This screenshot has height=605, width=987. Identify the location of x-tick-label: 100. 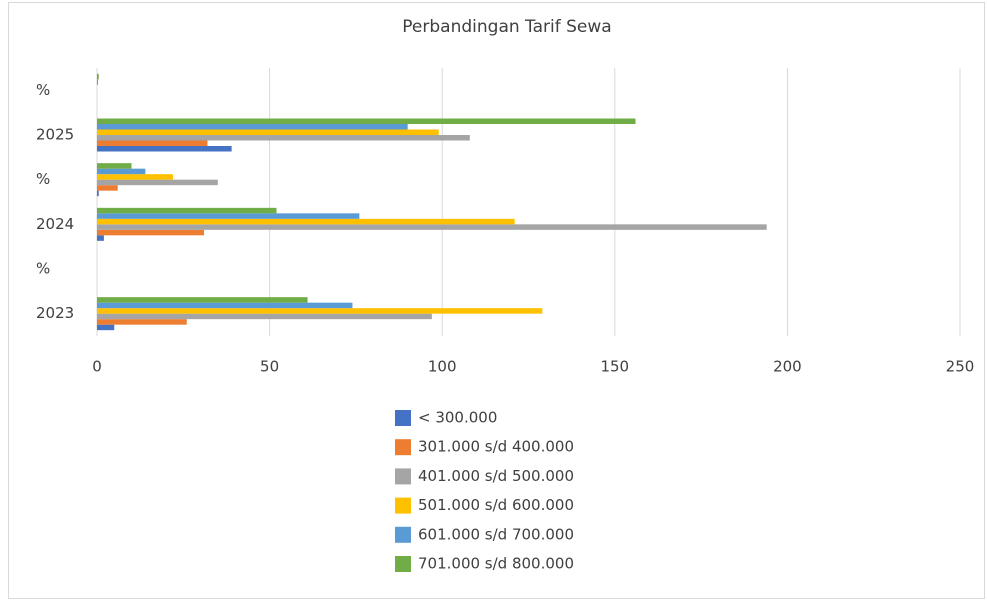
(442, 367).